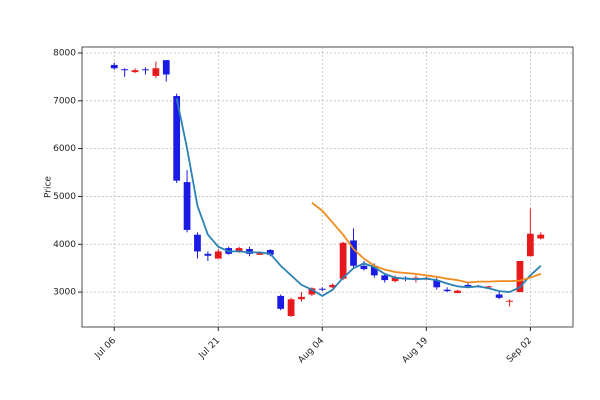  Describe the element at coordinates (64, 245) in the screenshot. I see `y-tick-label: 4000` at that location.